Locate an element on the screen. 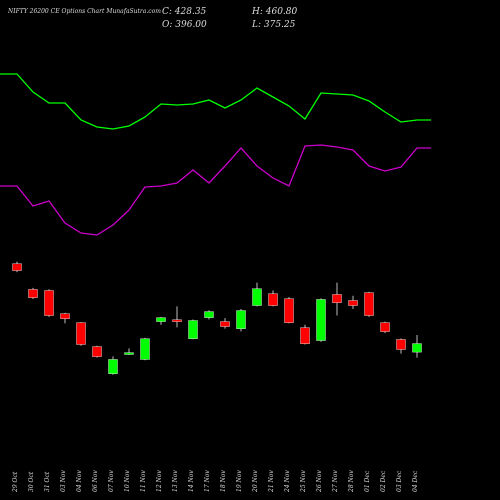  x-tick-label: 27 Nov is located at coordinates (335, 481).